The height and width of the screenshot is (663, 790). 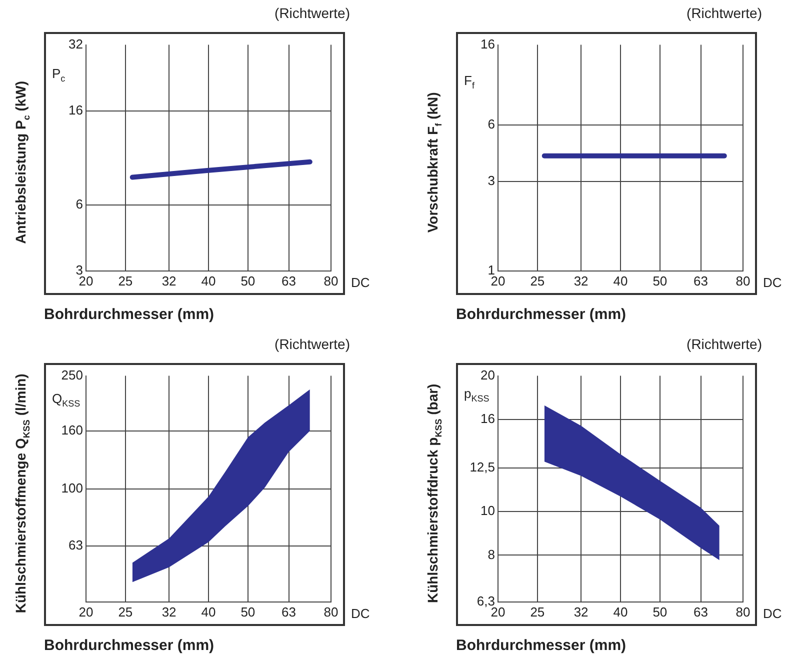 I want to click on y-tick-label: 63, so click(x=75, y=545).